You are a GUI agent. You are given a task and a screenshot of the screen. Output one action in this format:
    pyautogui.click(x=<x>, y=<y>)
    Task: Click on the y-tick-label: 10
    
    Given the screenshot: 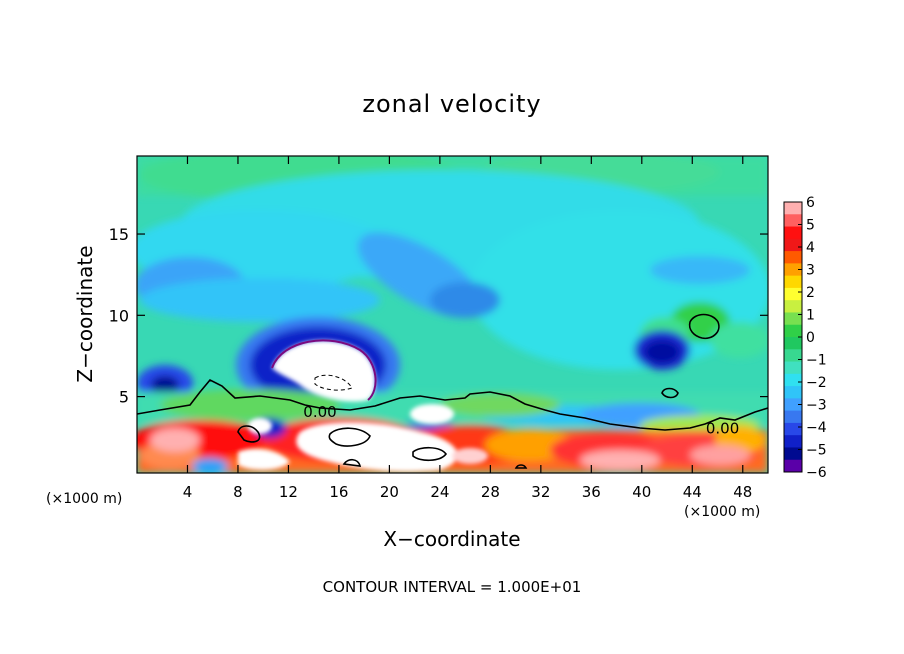 What is the action you would take?
    pyautogui.click(x=119, y=315)
    